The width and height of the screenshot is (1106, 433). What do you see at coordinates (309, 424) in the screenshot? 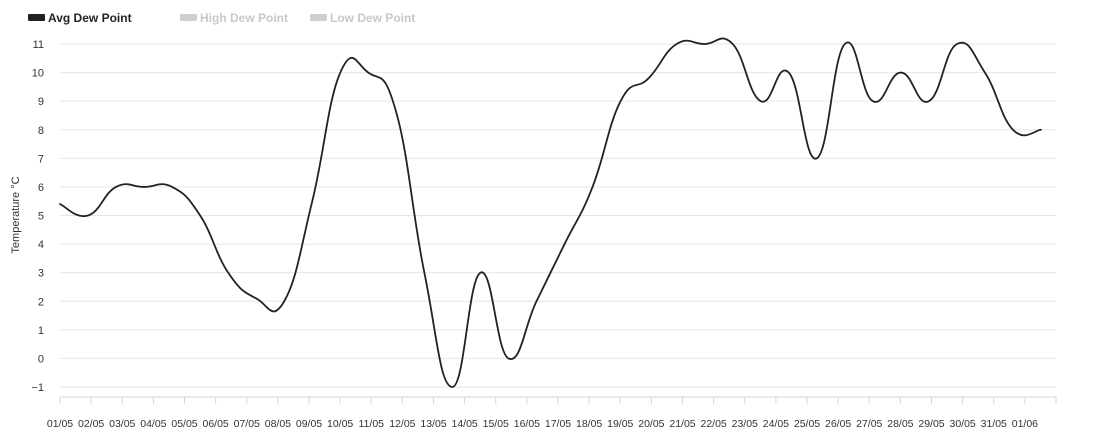
I see `x-tick-label: 09/05` at bounding box center [309, 424].